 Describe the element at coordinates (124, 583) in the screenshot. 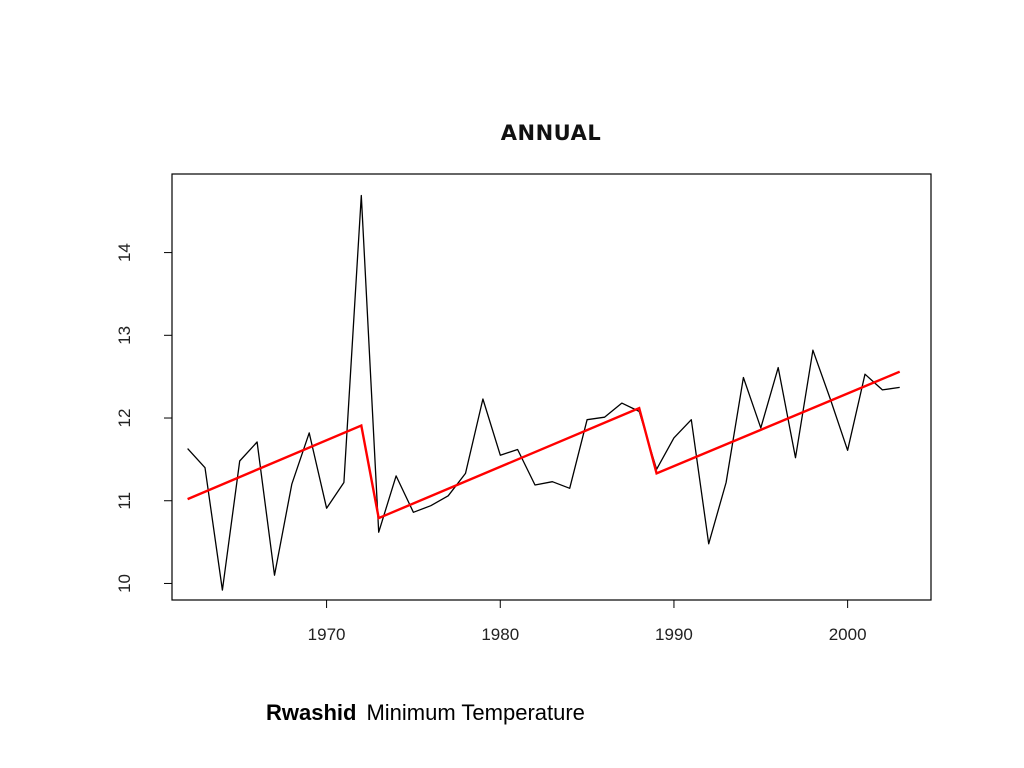

I see `y-tick-label: 10` at that location.